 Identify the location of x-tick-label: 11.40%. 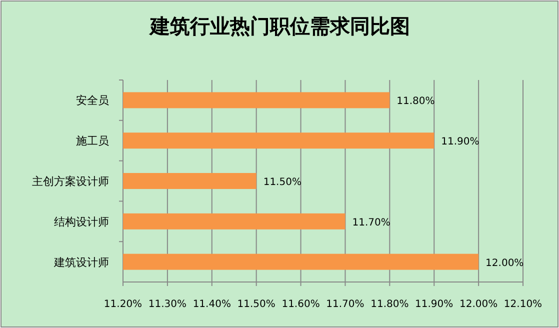
(211, 304).